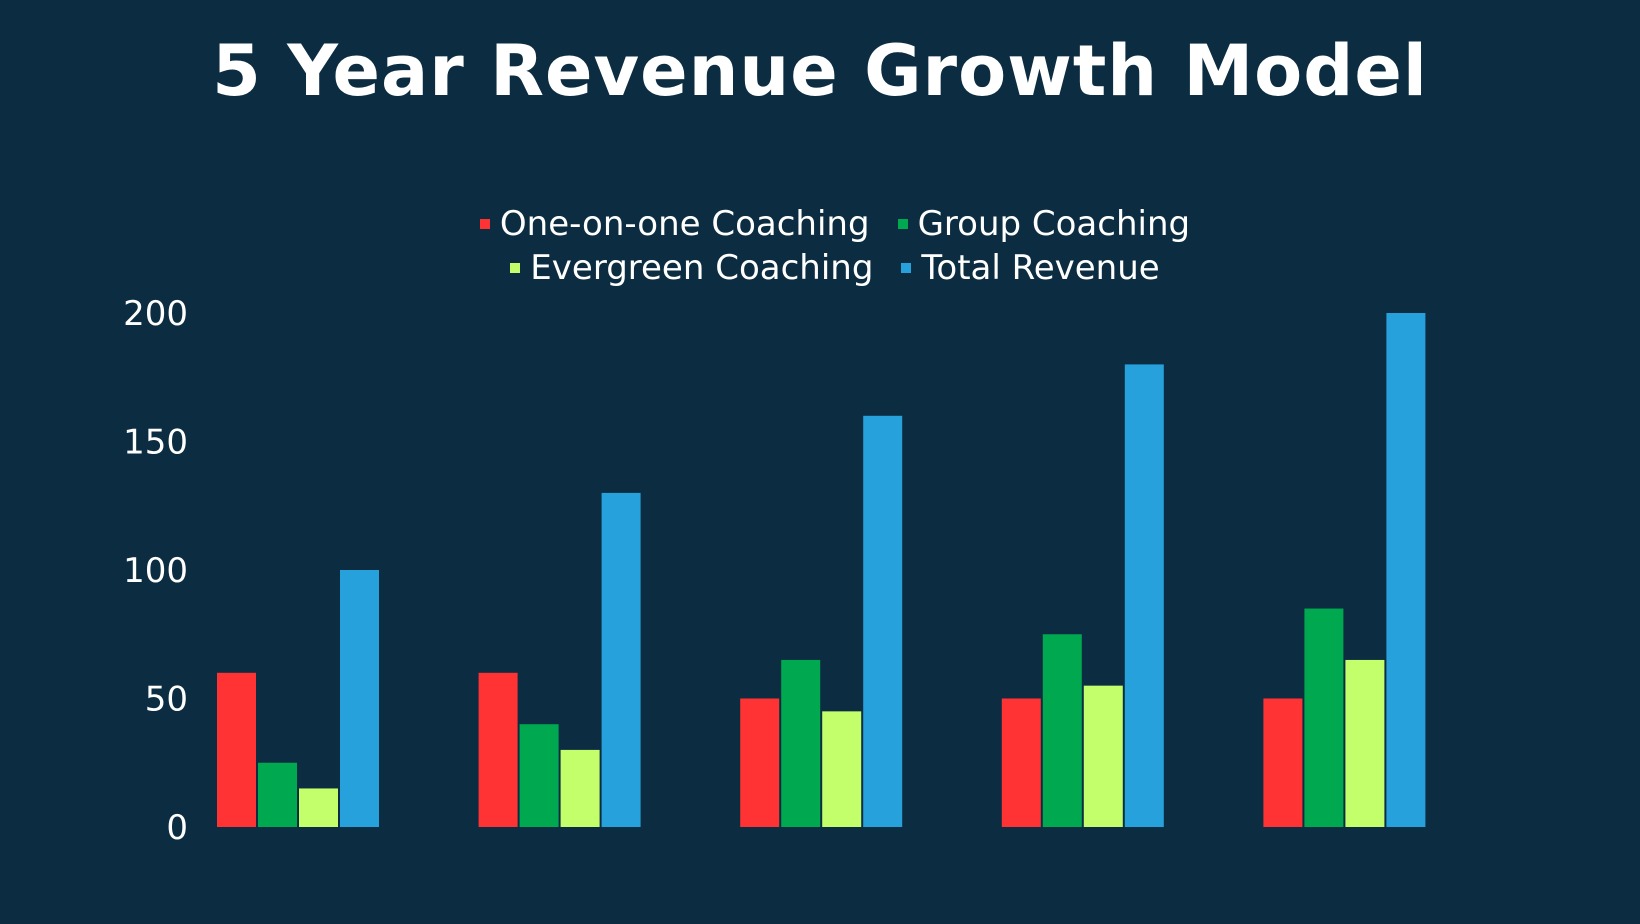 The image size is (1640, 924). I want to click on legend-swatch-one-on-one, so click(484, 224).